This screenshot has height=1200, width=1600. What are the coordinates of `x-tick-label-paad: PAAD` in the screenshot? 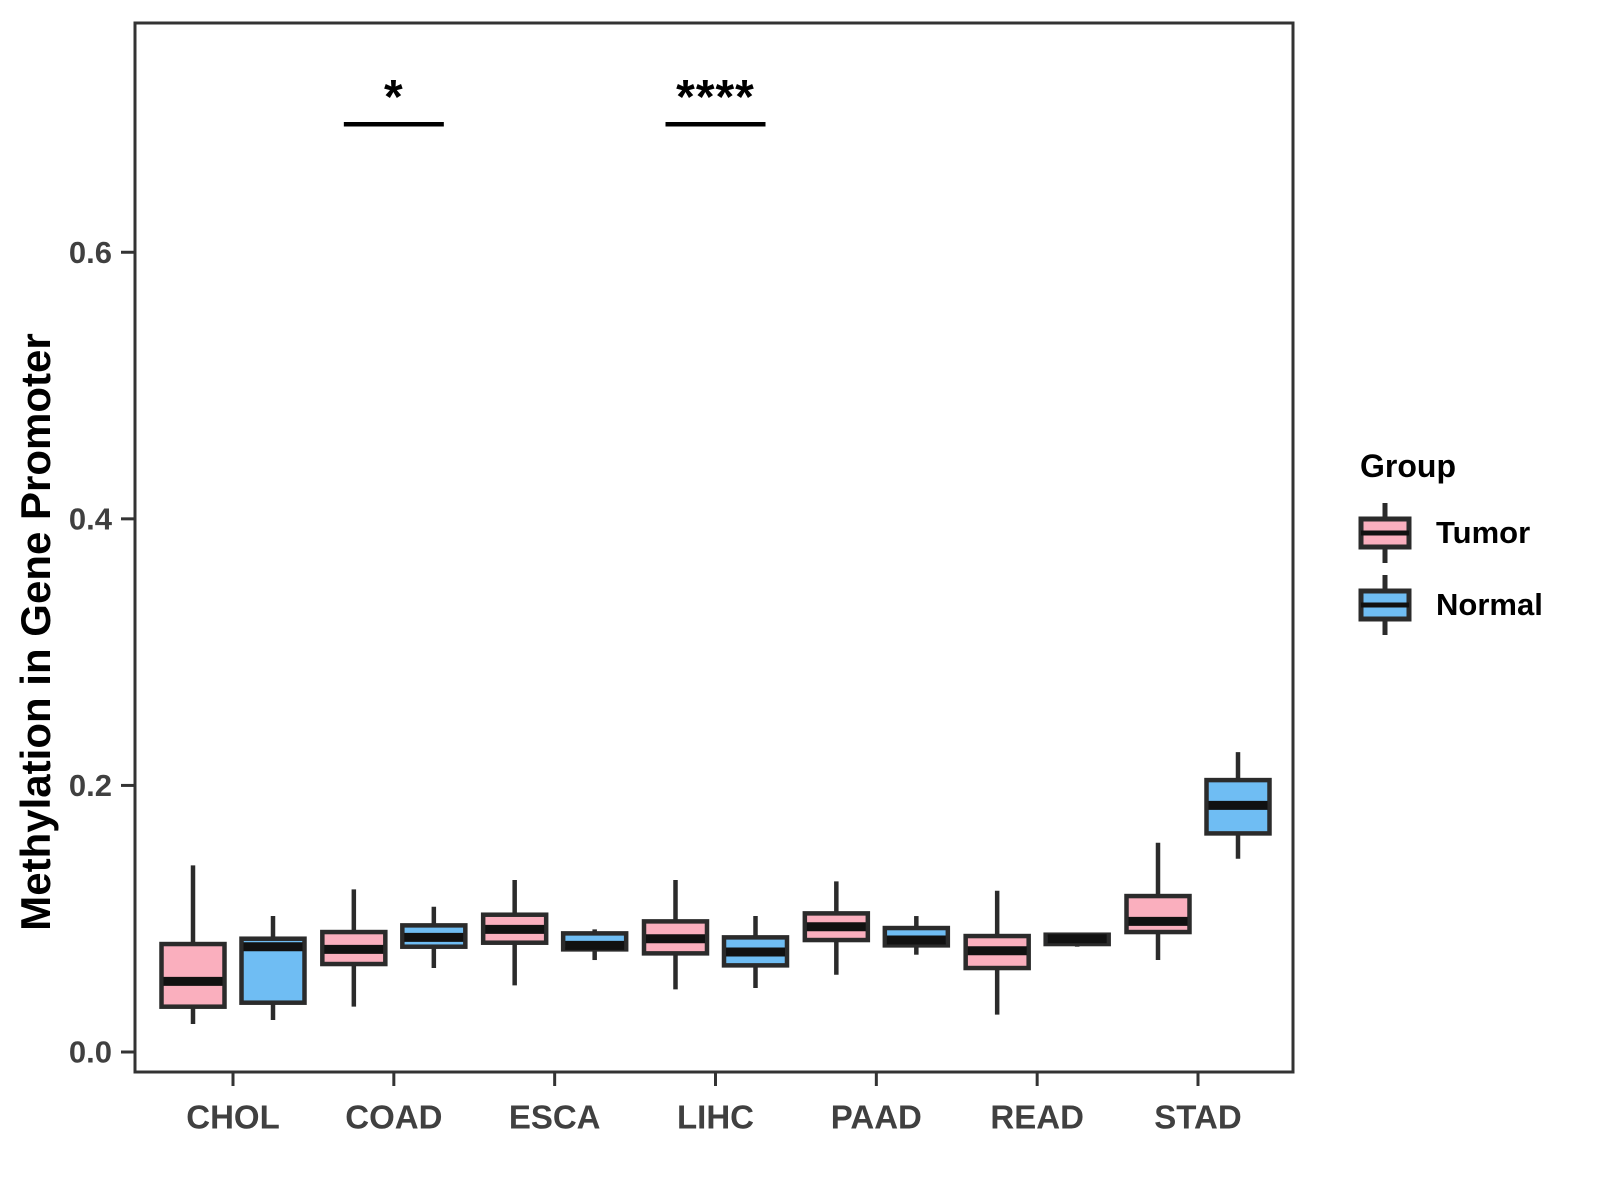 It's located at (876, 1117).